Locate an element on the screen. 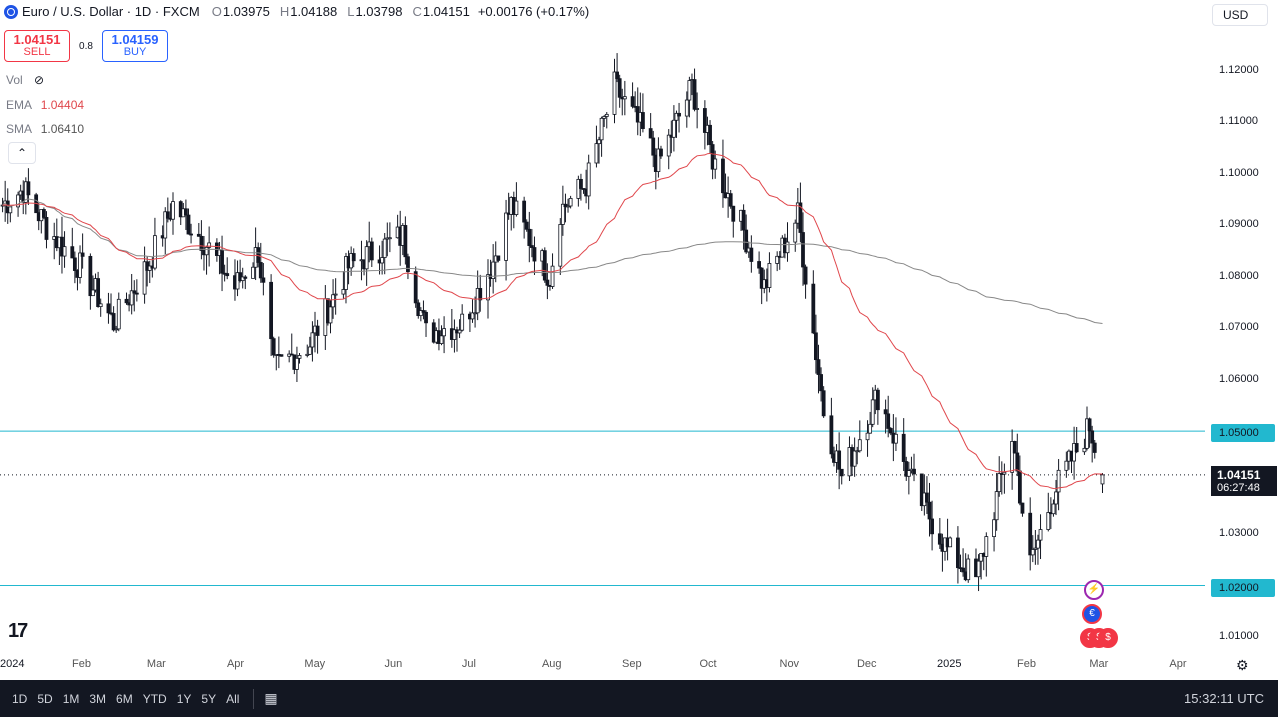  trade-panel: 1.04151 SELL 0.8 1.04159 BUY is located at coordinates (86, 46).